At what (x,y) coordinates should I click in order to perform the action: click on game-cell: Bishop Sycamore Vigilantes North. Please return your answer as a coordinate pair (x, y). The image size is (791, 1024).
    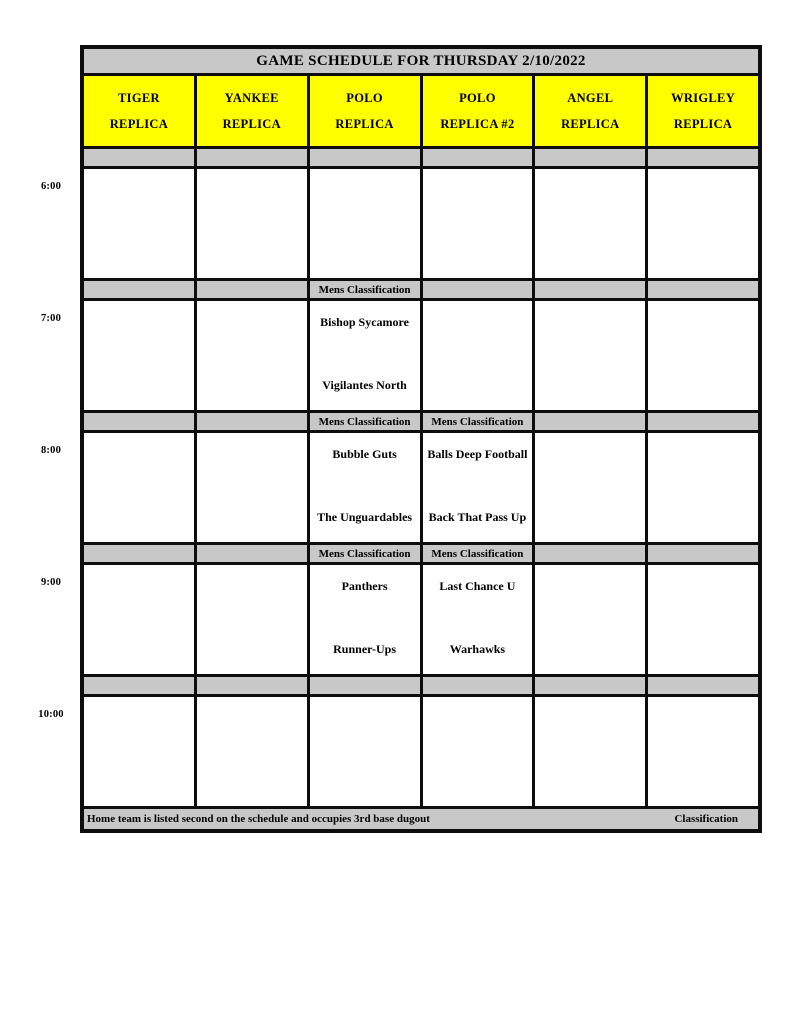
    Looking at the image, I should click on (364, 355).